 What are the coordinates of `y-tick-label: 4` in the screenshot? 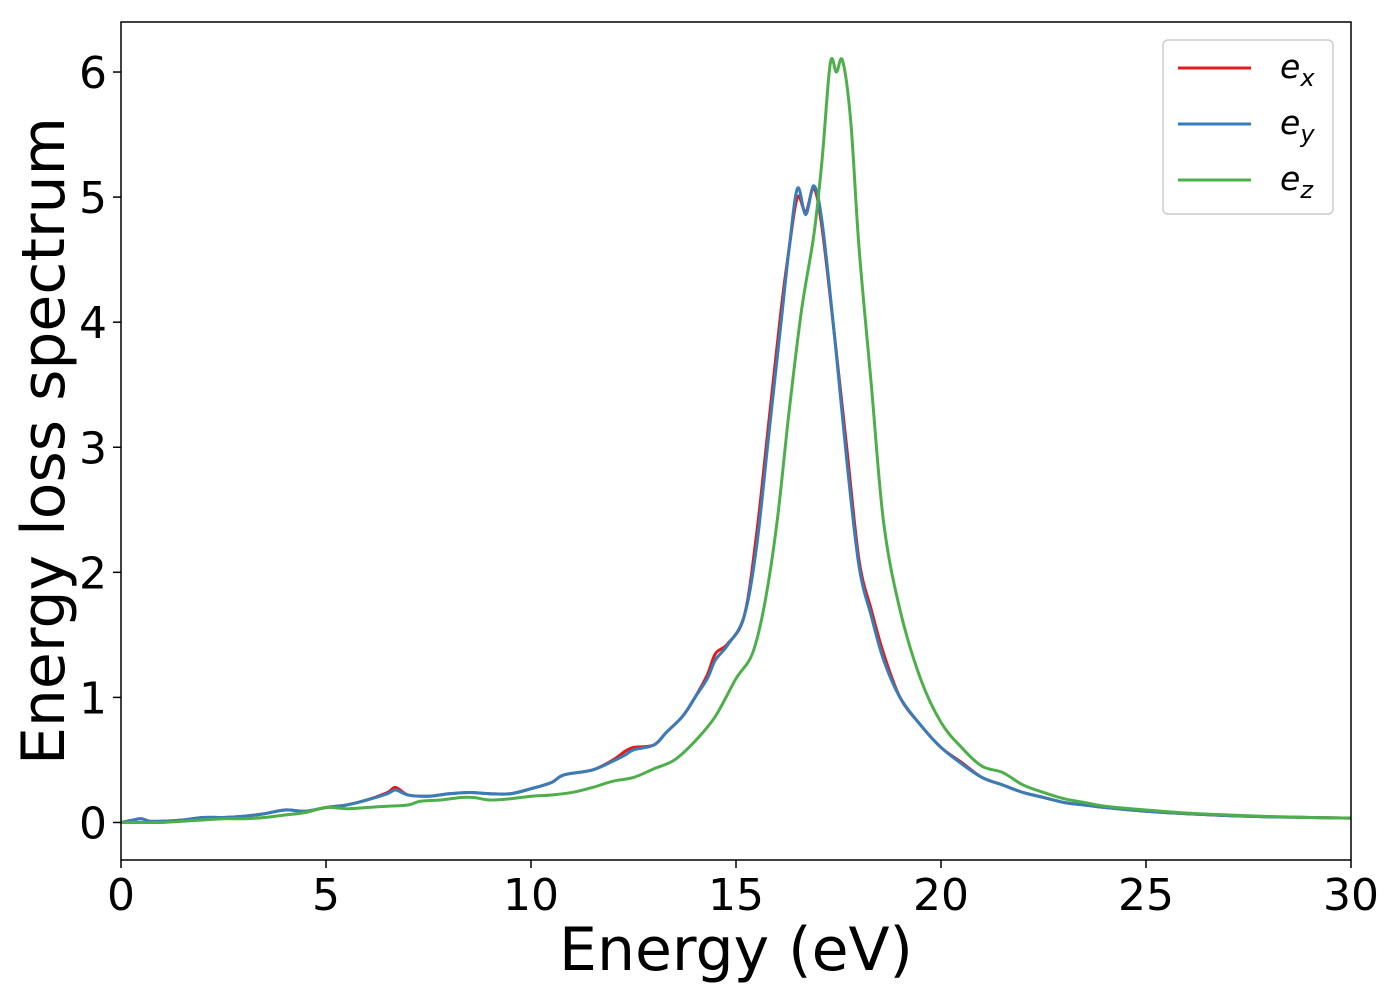 It's located at (93, 323).